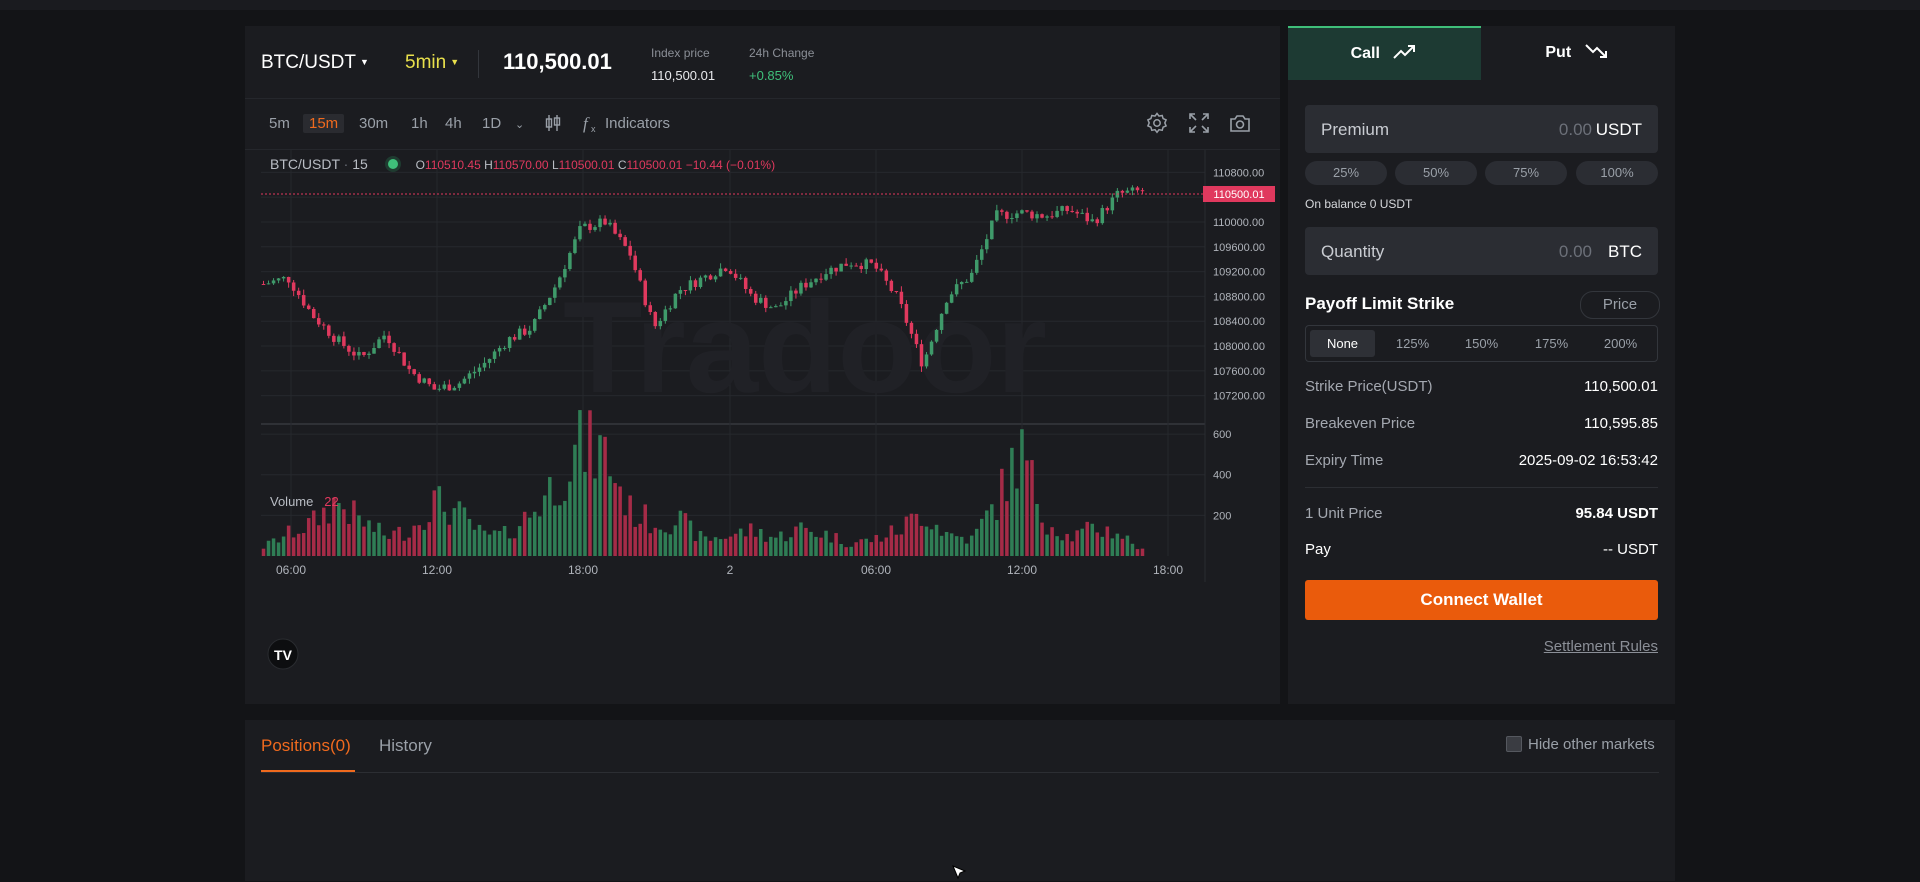 The width and height of the screenshot is (1920, 882). Describe the element at coordinates (291, 570) in the screenshot. I see `time-tick-label: 06:00` at that location.